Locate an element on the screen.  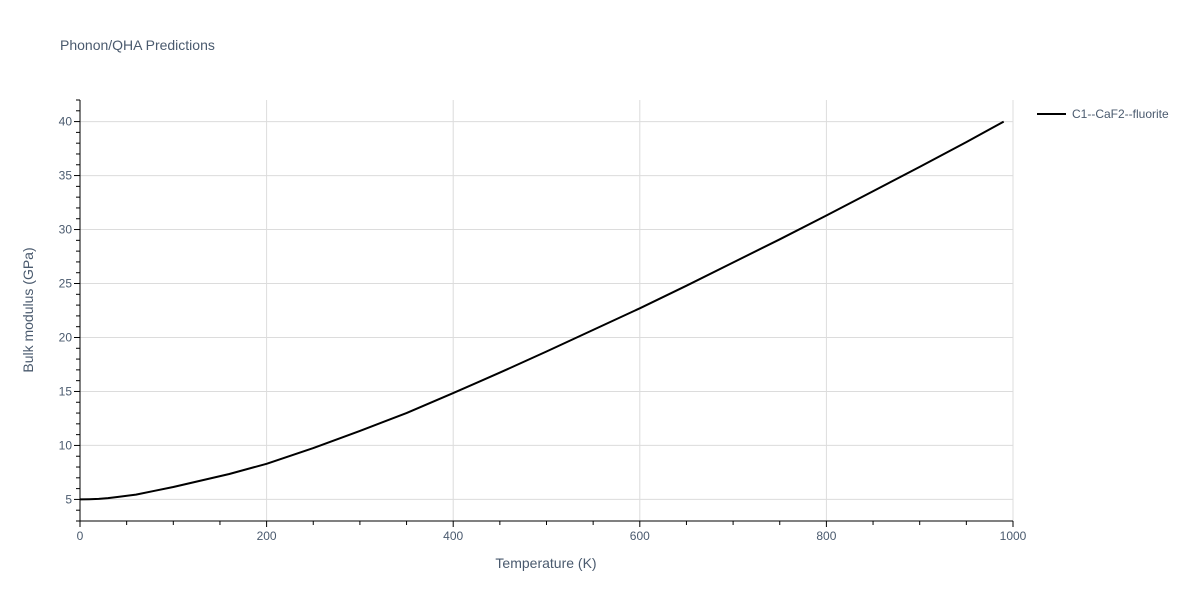
x-tick-label: 0 is located at coordinates (80, 536).